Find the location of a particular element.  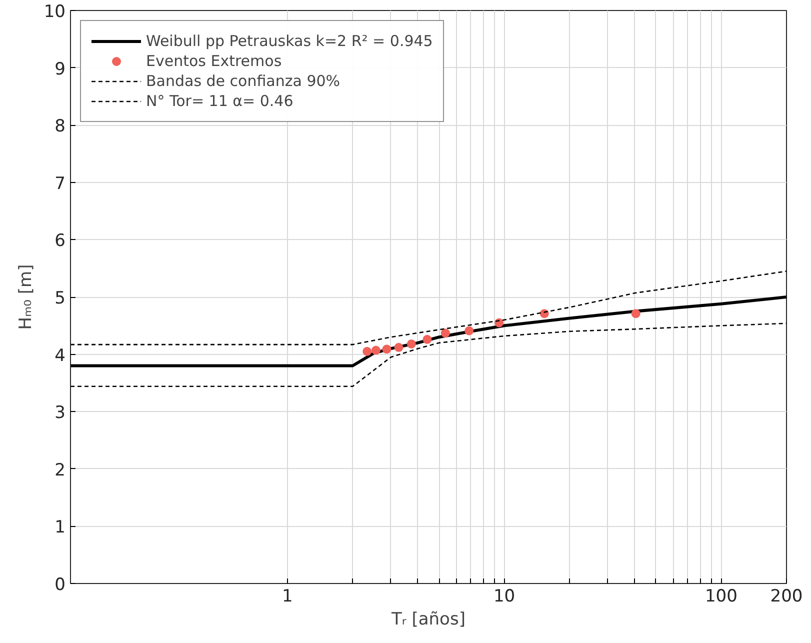

x-tick-label: 100 is located at coordinates (721, 596).